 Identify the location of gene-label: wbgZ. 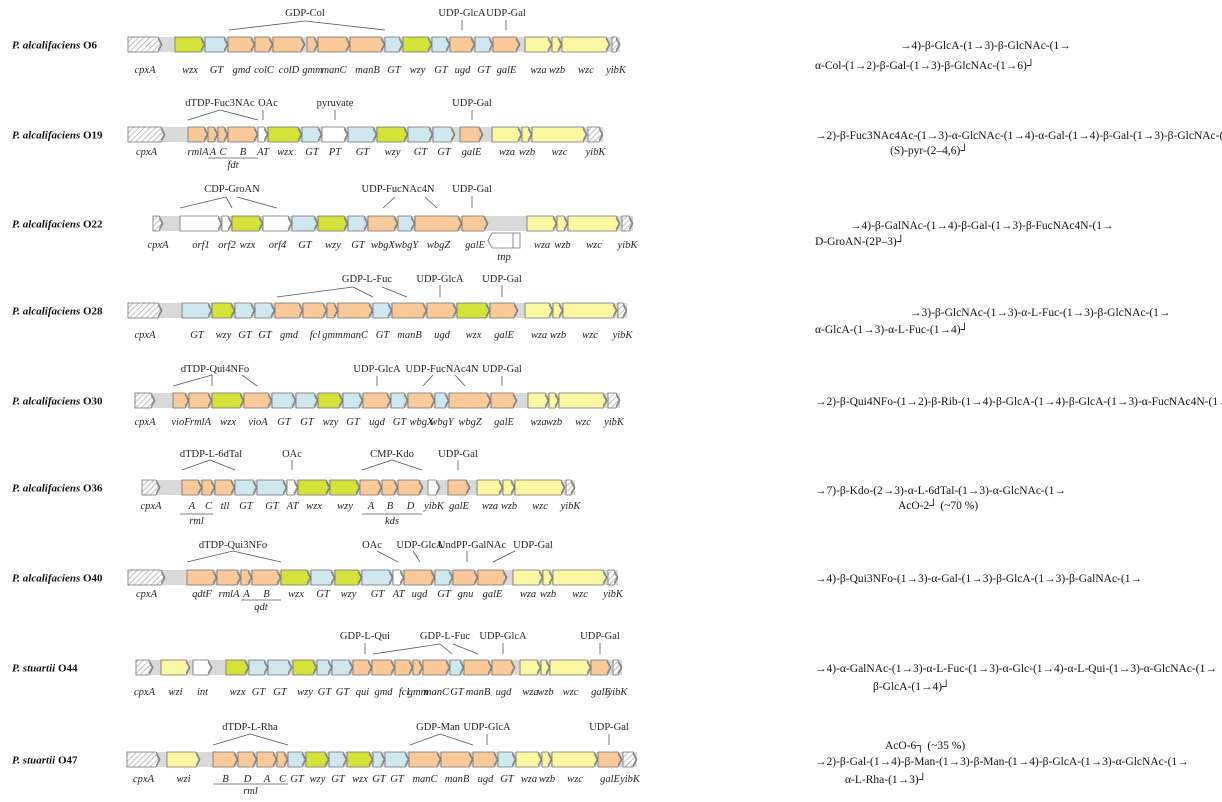
(439, 245).